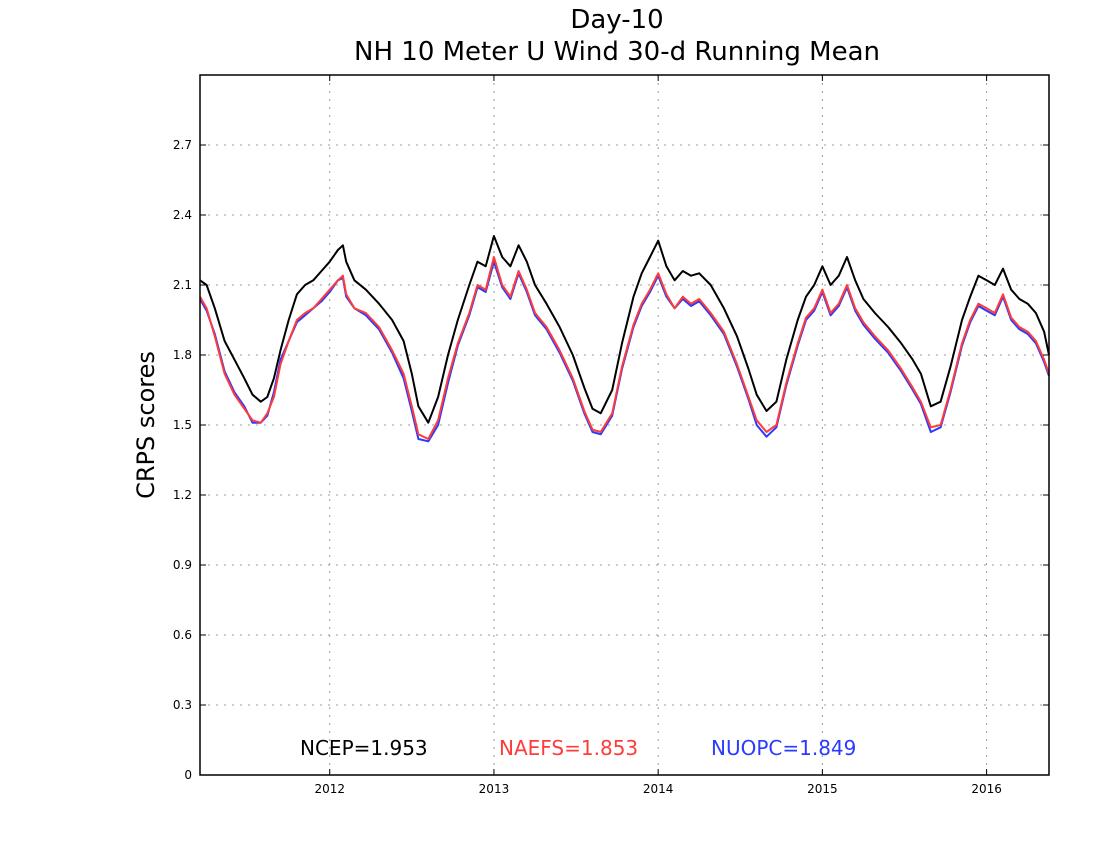 The image size is (1100, 850). What do you see at coordinates (364, 748) in the screenshot?
I see `legend-ncep: NCEP=1.953` at bounding box center [364, 748].